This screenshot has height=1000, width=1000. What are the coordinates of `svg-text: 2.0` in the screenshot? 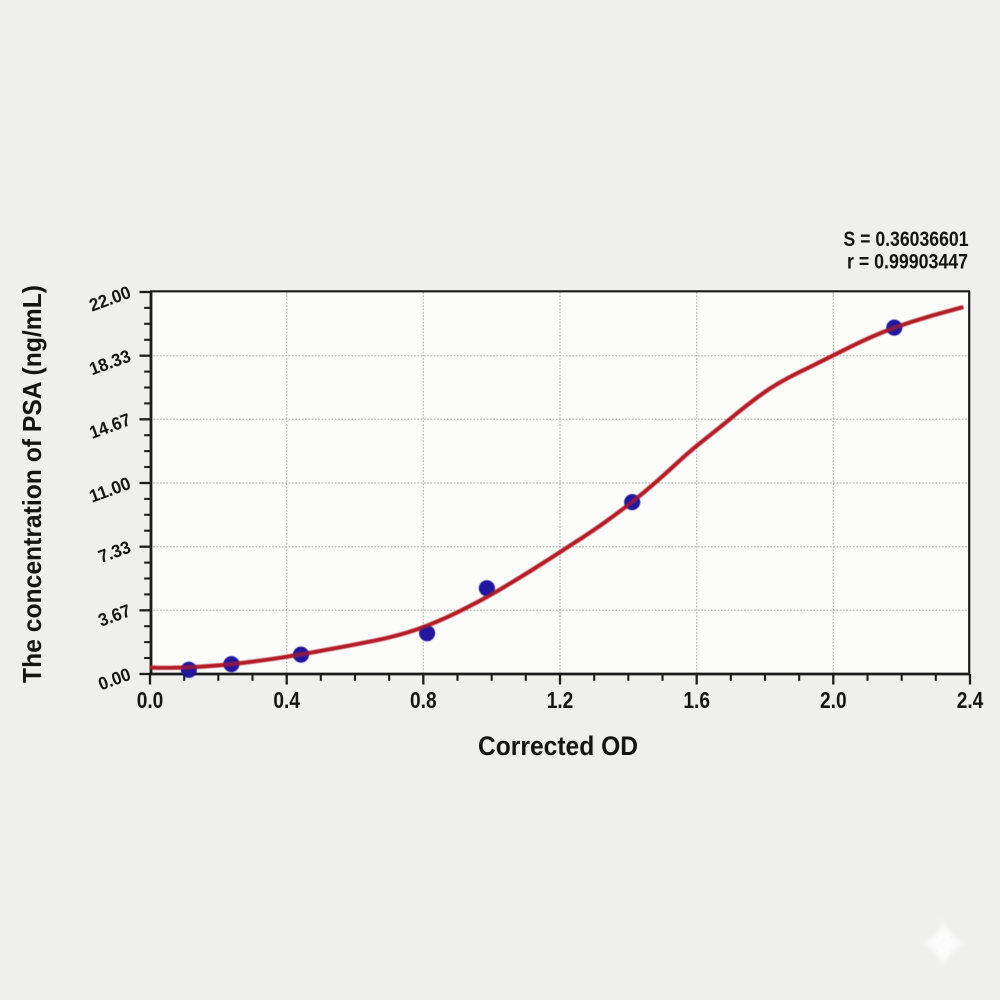 It's located at (833, 700).